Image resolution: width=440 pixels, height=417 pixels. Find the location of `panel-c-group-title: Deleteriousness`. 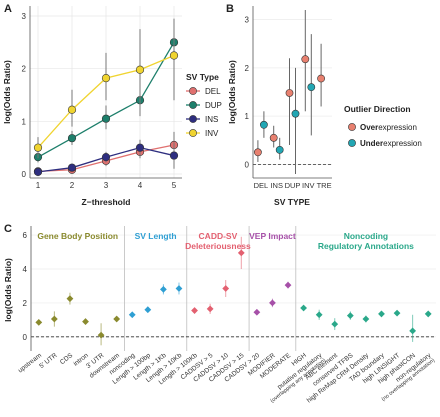

panel-c-group-title: Deleteriousness is located at coordinates (218, 246).